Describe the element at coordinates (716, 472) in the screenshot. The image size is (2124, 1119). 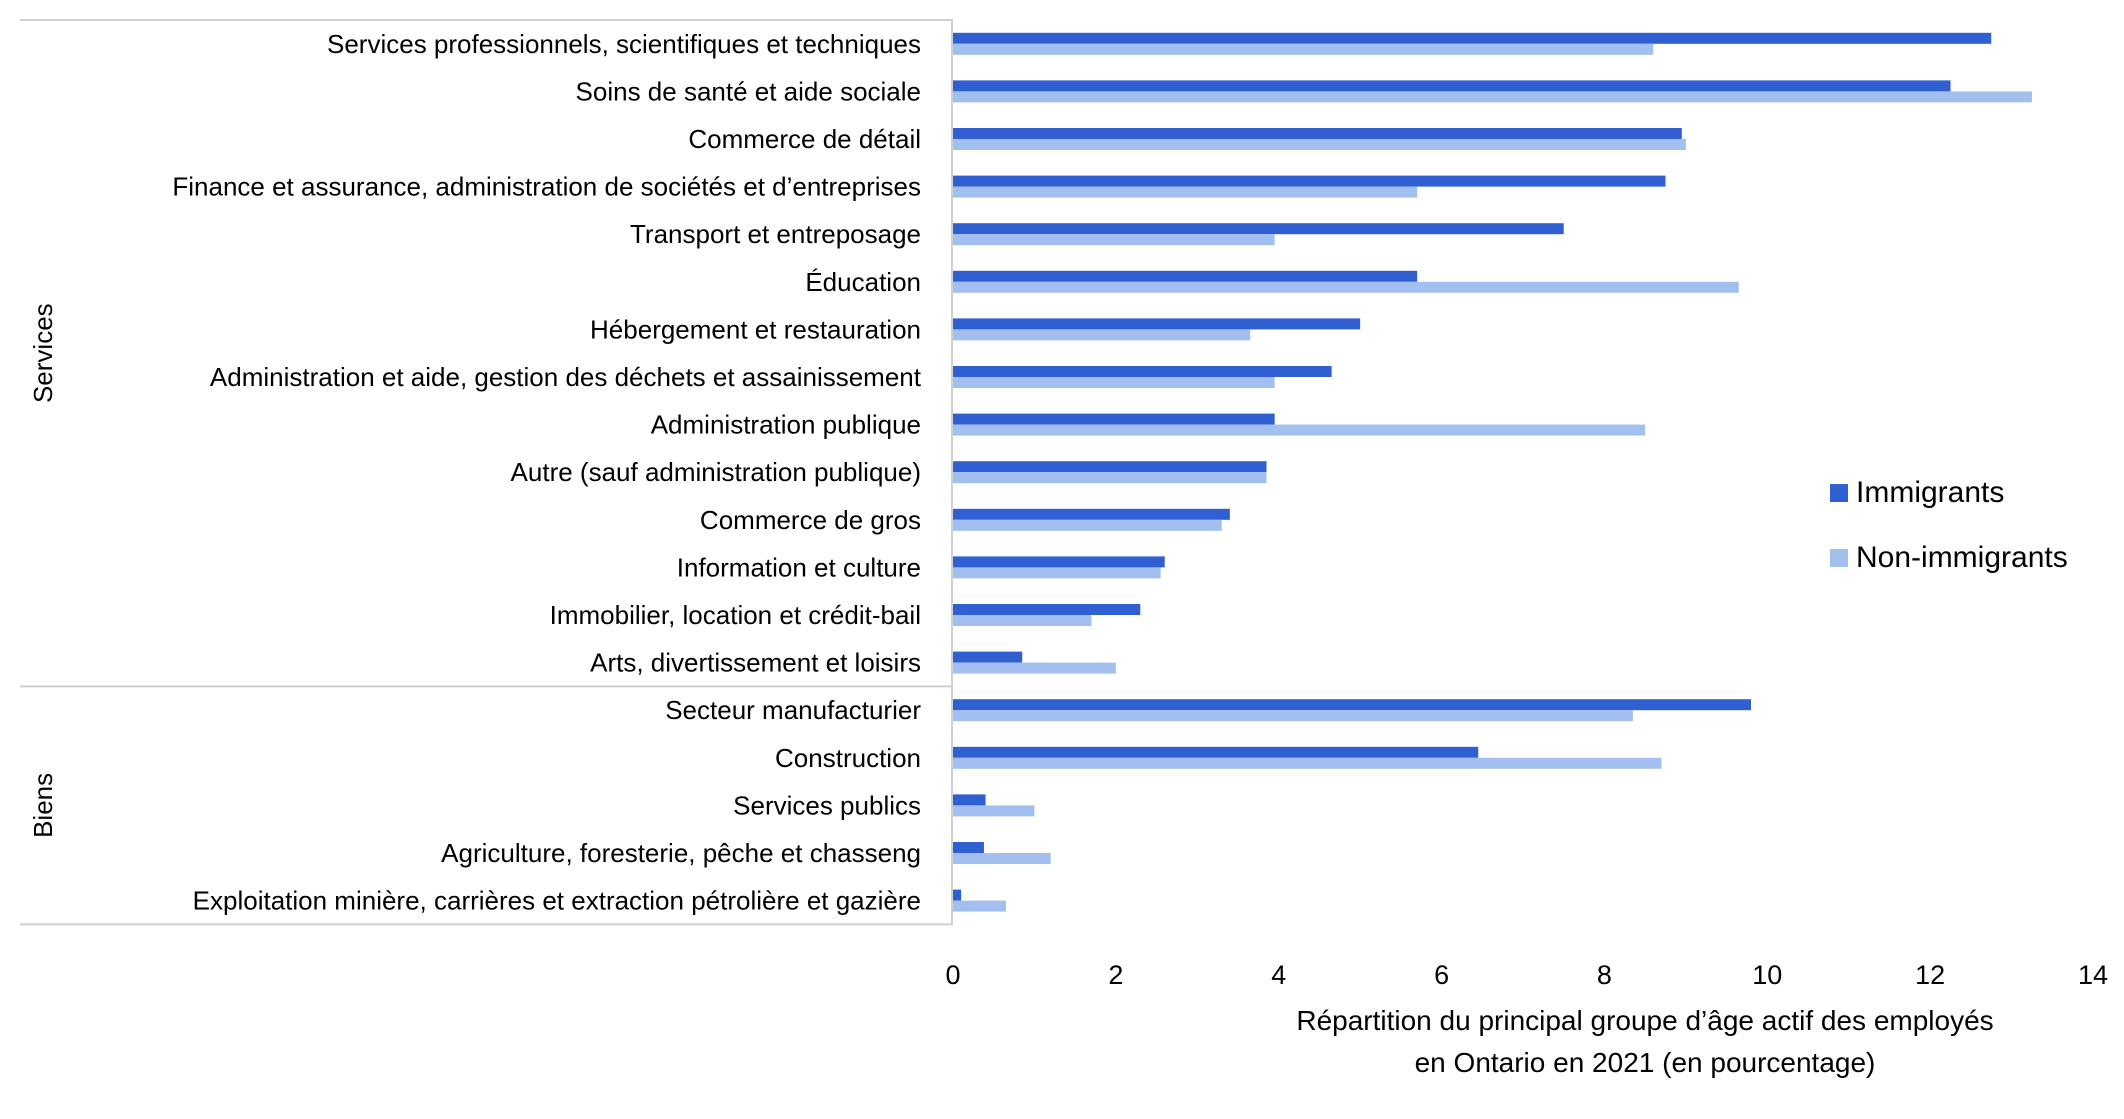
I see `category-label: Autre (sauf administration publique)` at that location.